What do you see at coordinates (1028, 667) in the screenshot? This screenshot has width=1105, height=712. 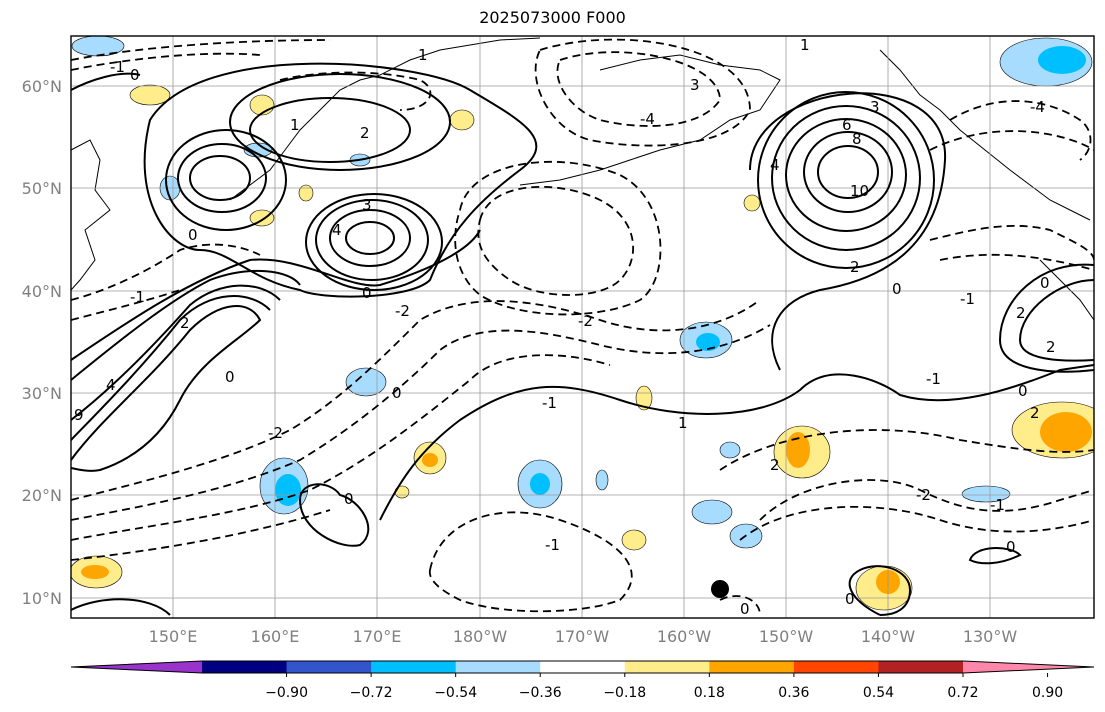 I see `colorbar-extend-max` at bounding box center [1028, 667].